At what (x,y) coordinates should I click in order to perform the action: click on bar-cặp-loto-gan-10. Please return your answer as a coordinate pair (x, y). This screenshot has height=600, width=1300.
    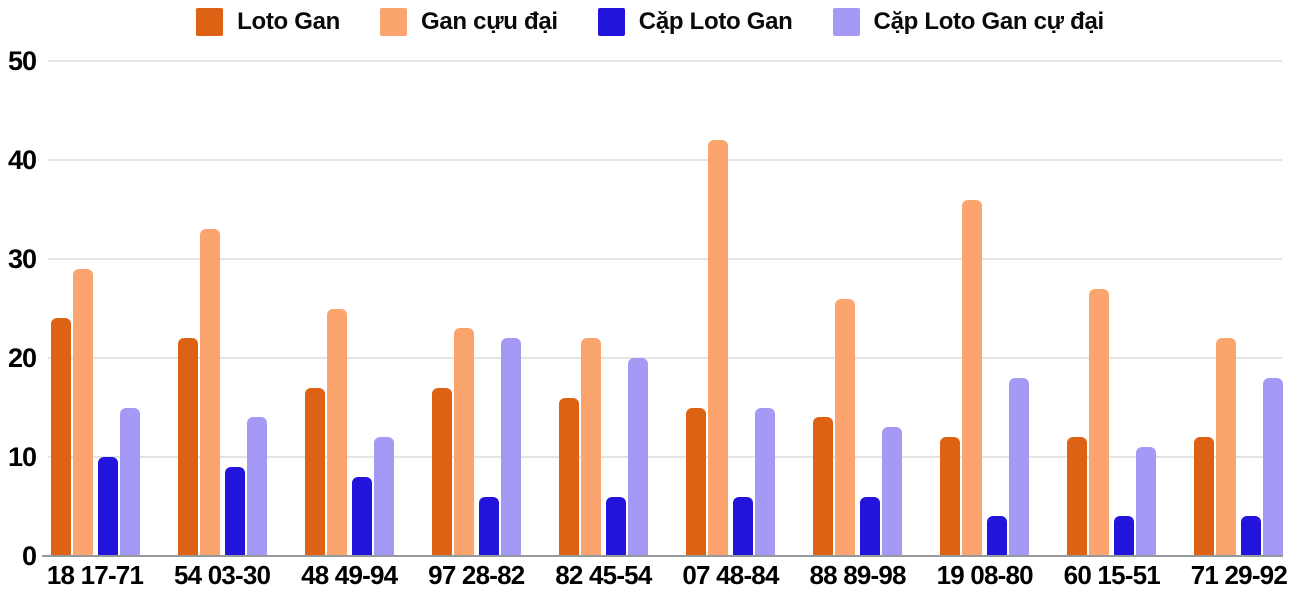
    Looking at the image, I should click on (1251, 536).